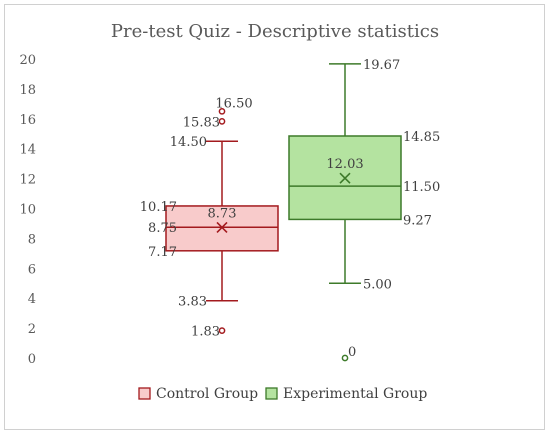 The image size is (550, 436). I want to click on data-label-mean: 12.03, so click(344, 164).